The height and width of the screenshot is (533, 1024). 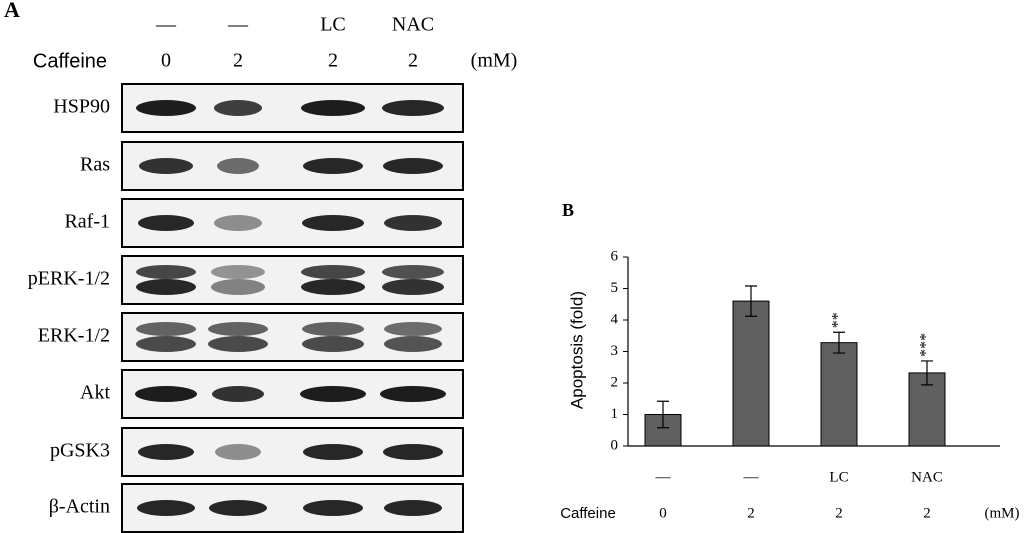 What do you see at coordinates (81, 107) in the screenshot?
I see `row-label: HSP90` at bounding box center [81, 107].